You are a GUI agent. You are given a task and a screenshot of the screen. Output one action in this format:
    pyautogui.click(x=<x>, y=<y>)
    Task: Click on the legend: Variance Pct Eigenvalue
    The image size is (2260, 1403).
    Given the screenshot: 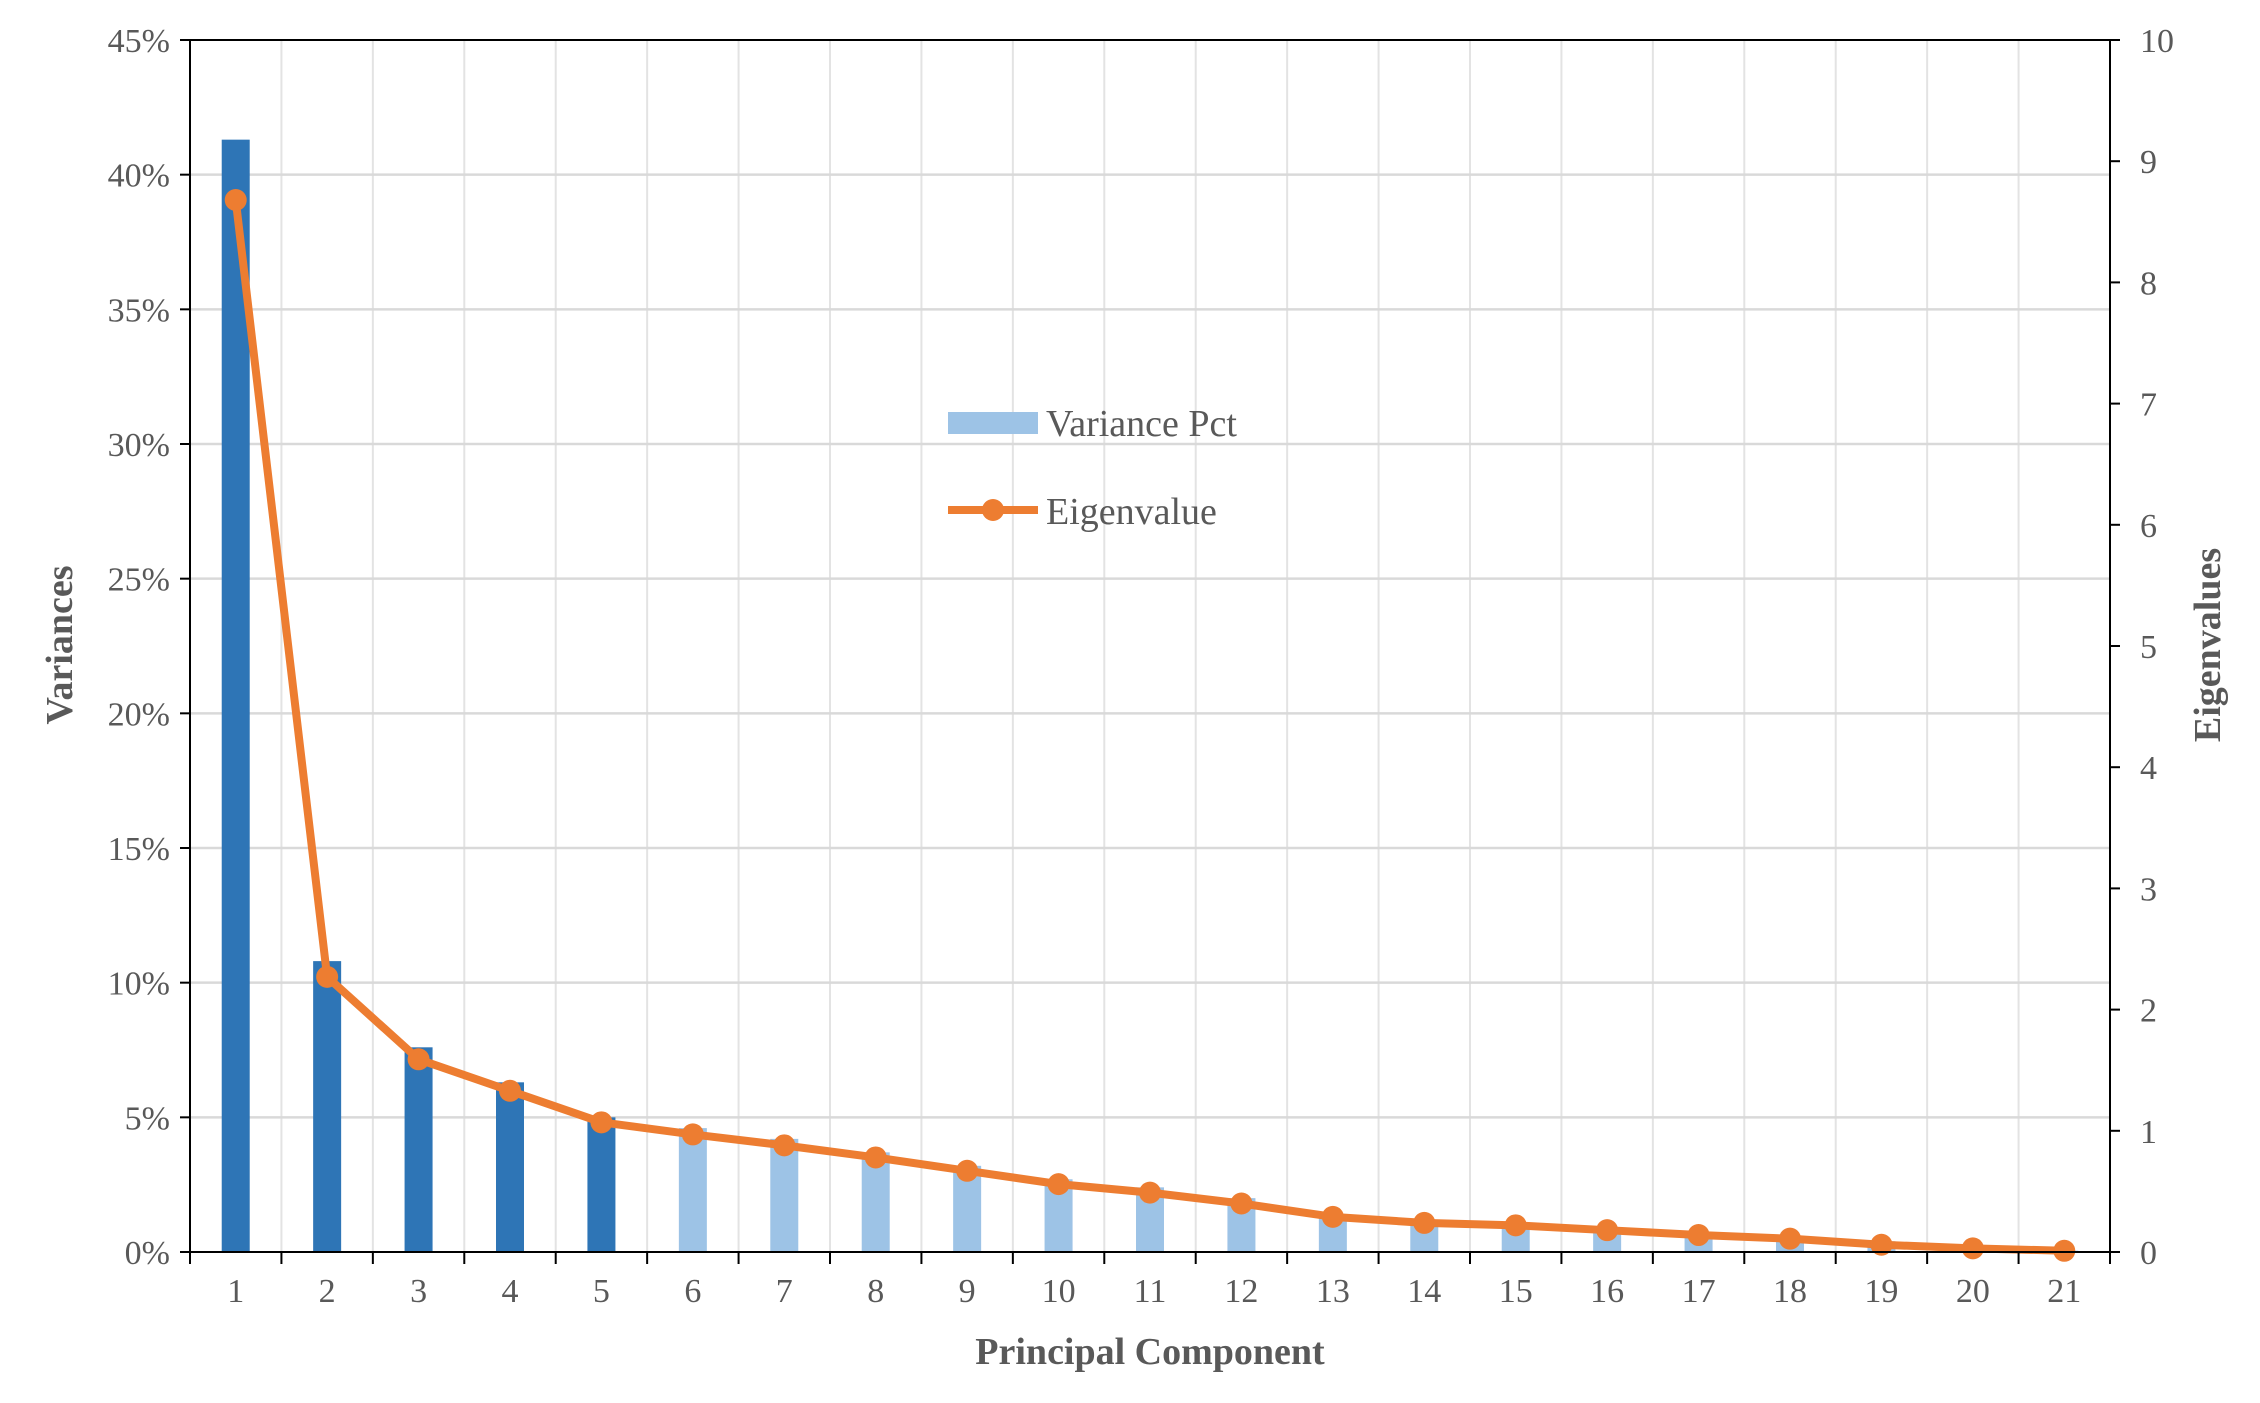 What is the action you would take?
    pyautogui.click(x=1092, y=468)
    